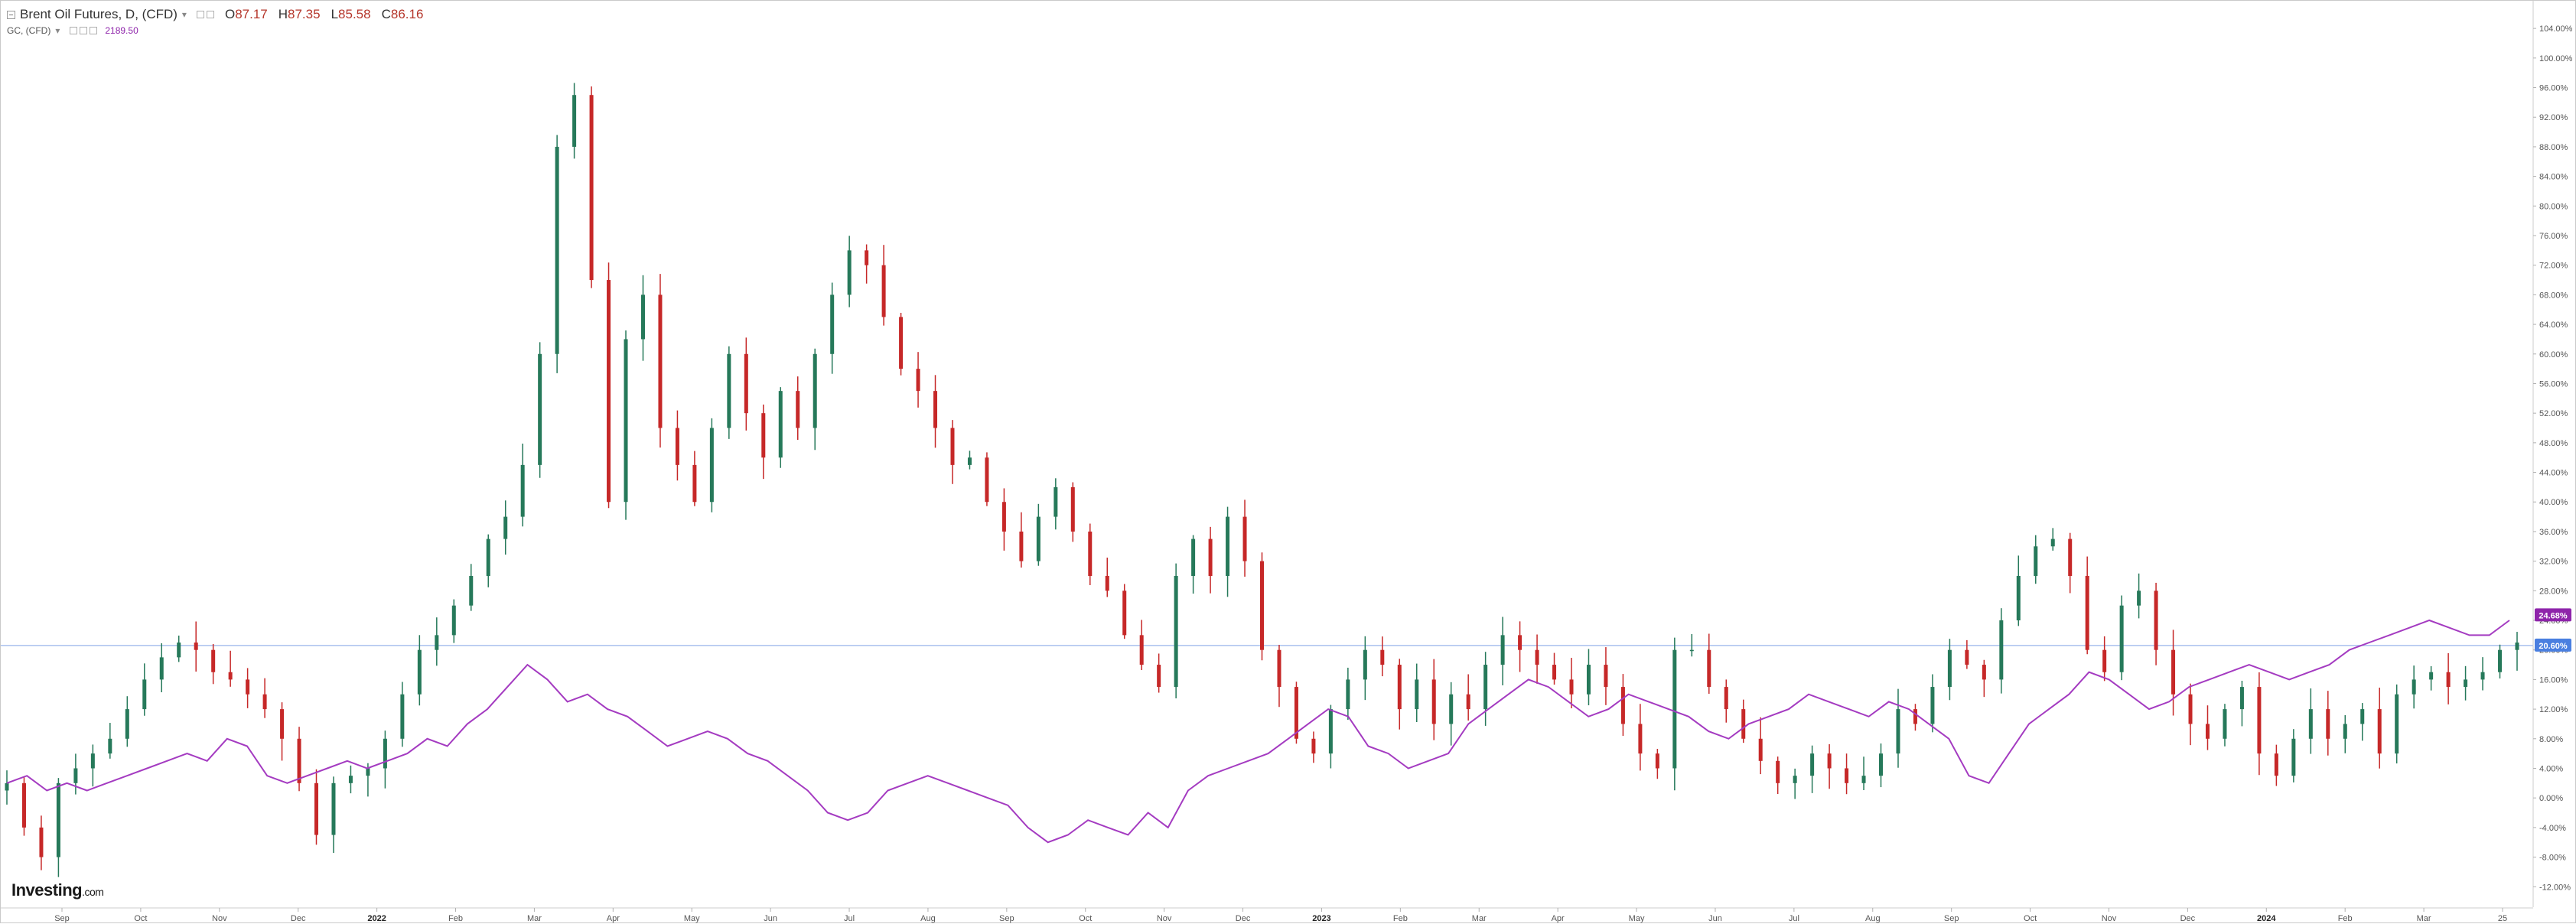  What do you see at coordinates (692, 918) in the screenshot?
I see `x-tick-label: May` at bounding box center [692, 918].